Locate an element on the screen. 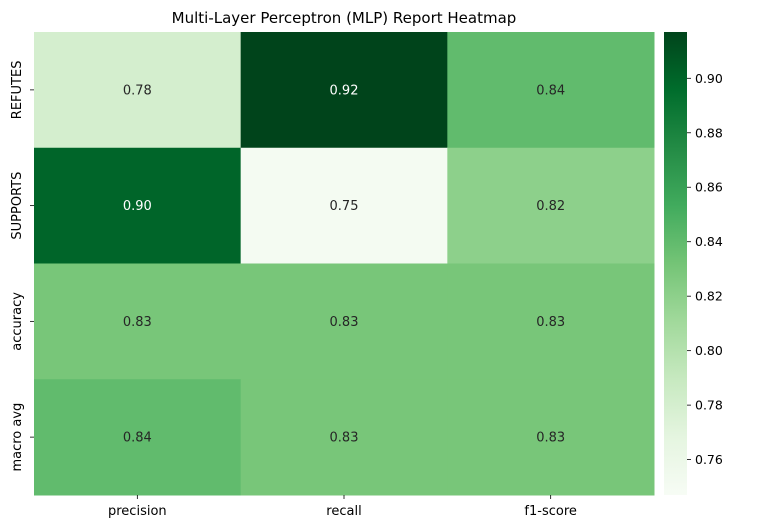 Image resolution: width=766 pixels, height=528 pixels. colorbar-tick-label: 0.84 is located at coordinates (709, 241).